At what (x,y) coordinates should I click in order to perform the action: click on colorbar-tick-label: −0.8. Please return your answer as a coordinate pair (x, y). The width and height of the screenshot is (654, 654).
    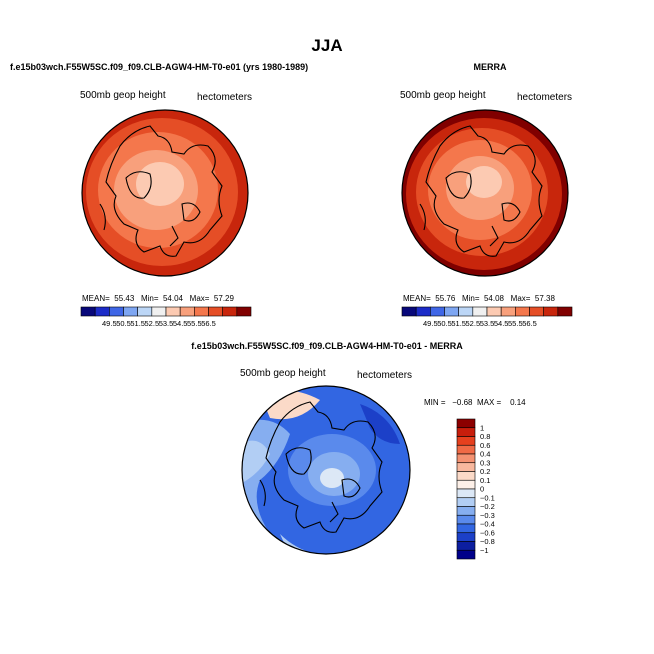
    Looking at the image, I should click on (487, 541).